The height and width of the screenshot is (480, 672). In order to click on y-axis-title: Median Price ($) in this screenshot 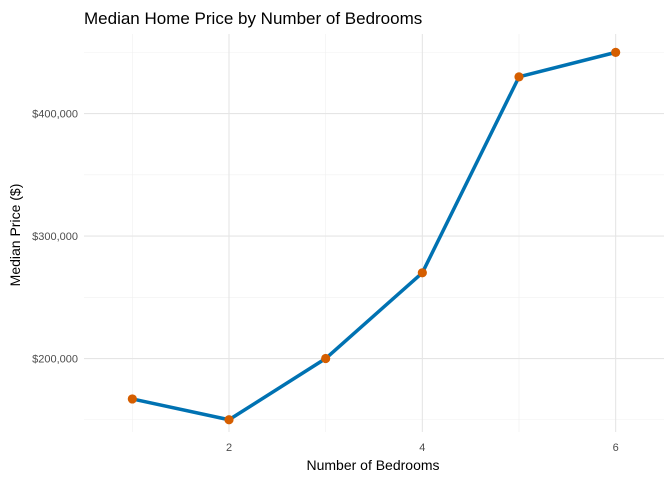, I will do `click(15, 235)`.